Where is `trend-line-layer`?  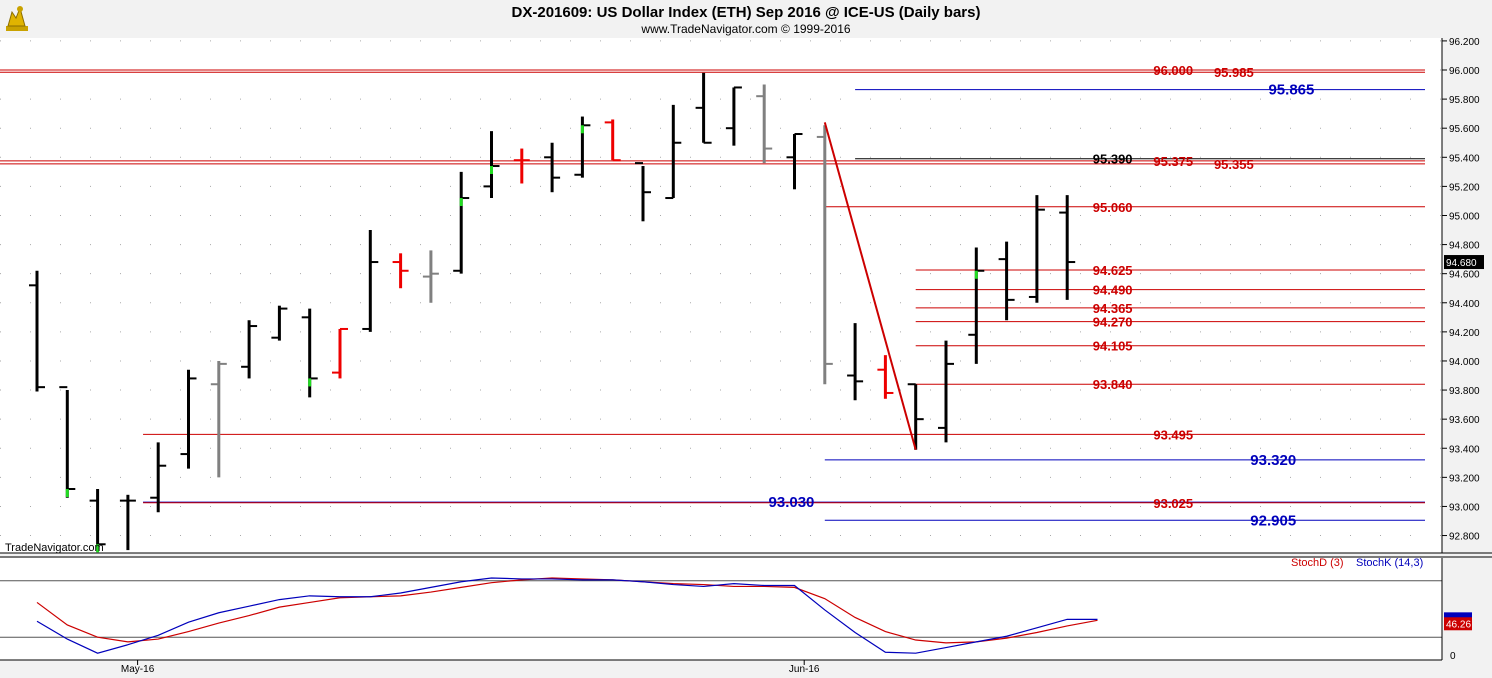
trend-line-layer is located at coordinates (870, 286).